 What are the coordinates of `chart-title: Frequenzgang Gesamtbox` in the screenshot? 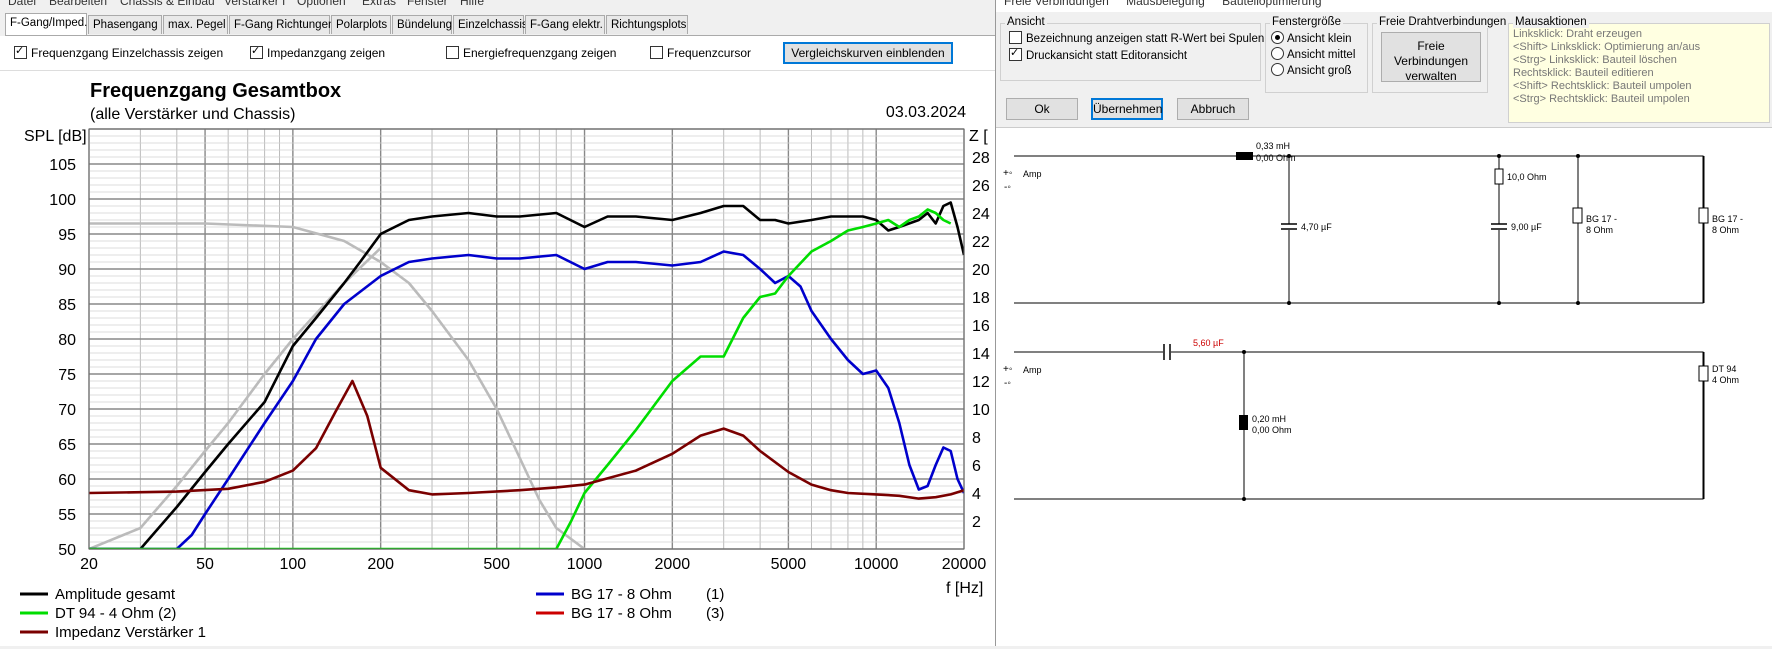 It's located at (215, 91).